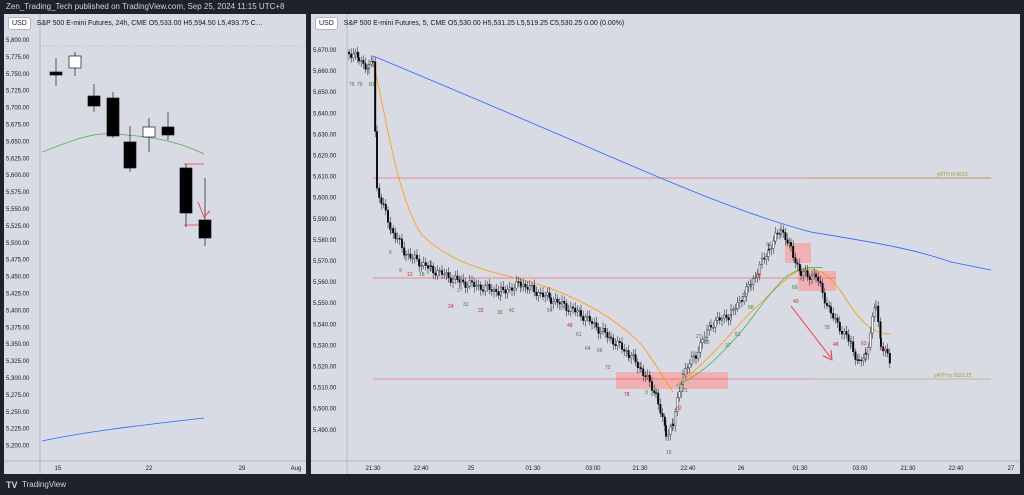 The width and height of the screenshot is (1024, 495). What do you see at coordinates (18, 58) in the screenshot?
I see `left-price-label: 5,775.00` at bounding box center [18, 58].